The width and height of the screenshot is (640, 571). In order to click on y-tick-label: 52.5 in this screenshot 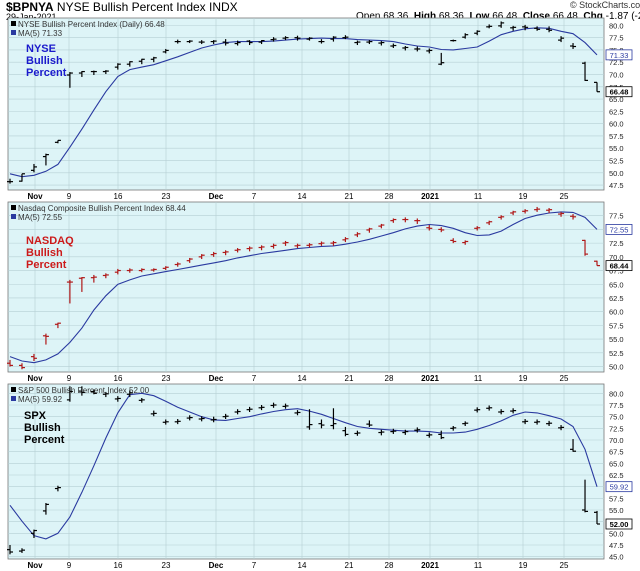, I will do `click(616, 161)`.